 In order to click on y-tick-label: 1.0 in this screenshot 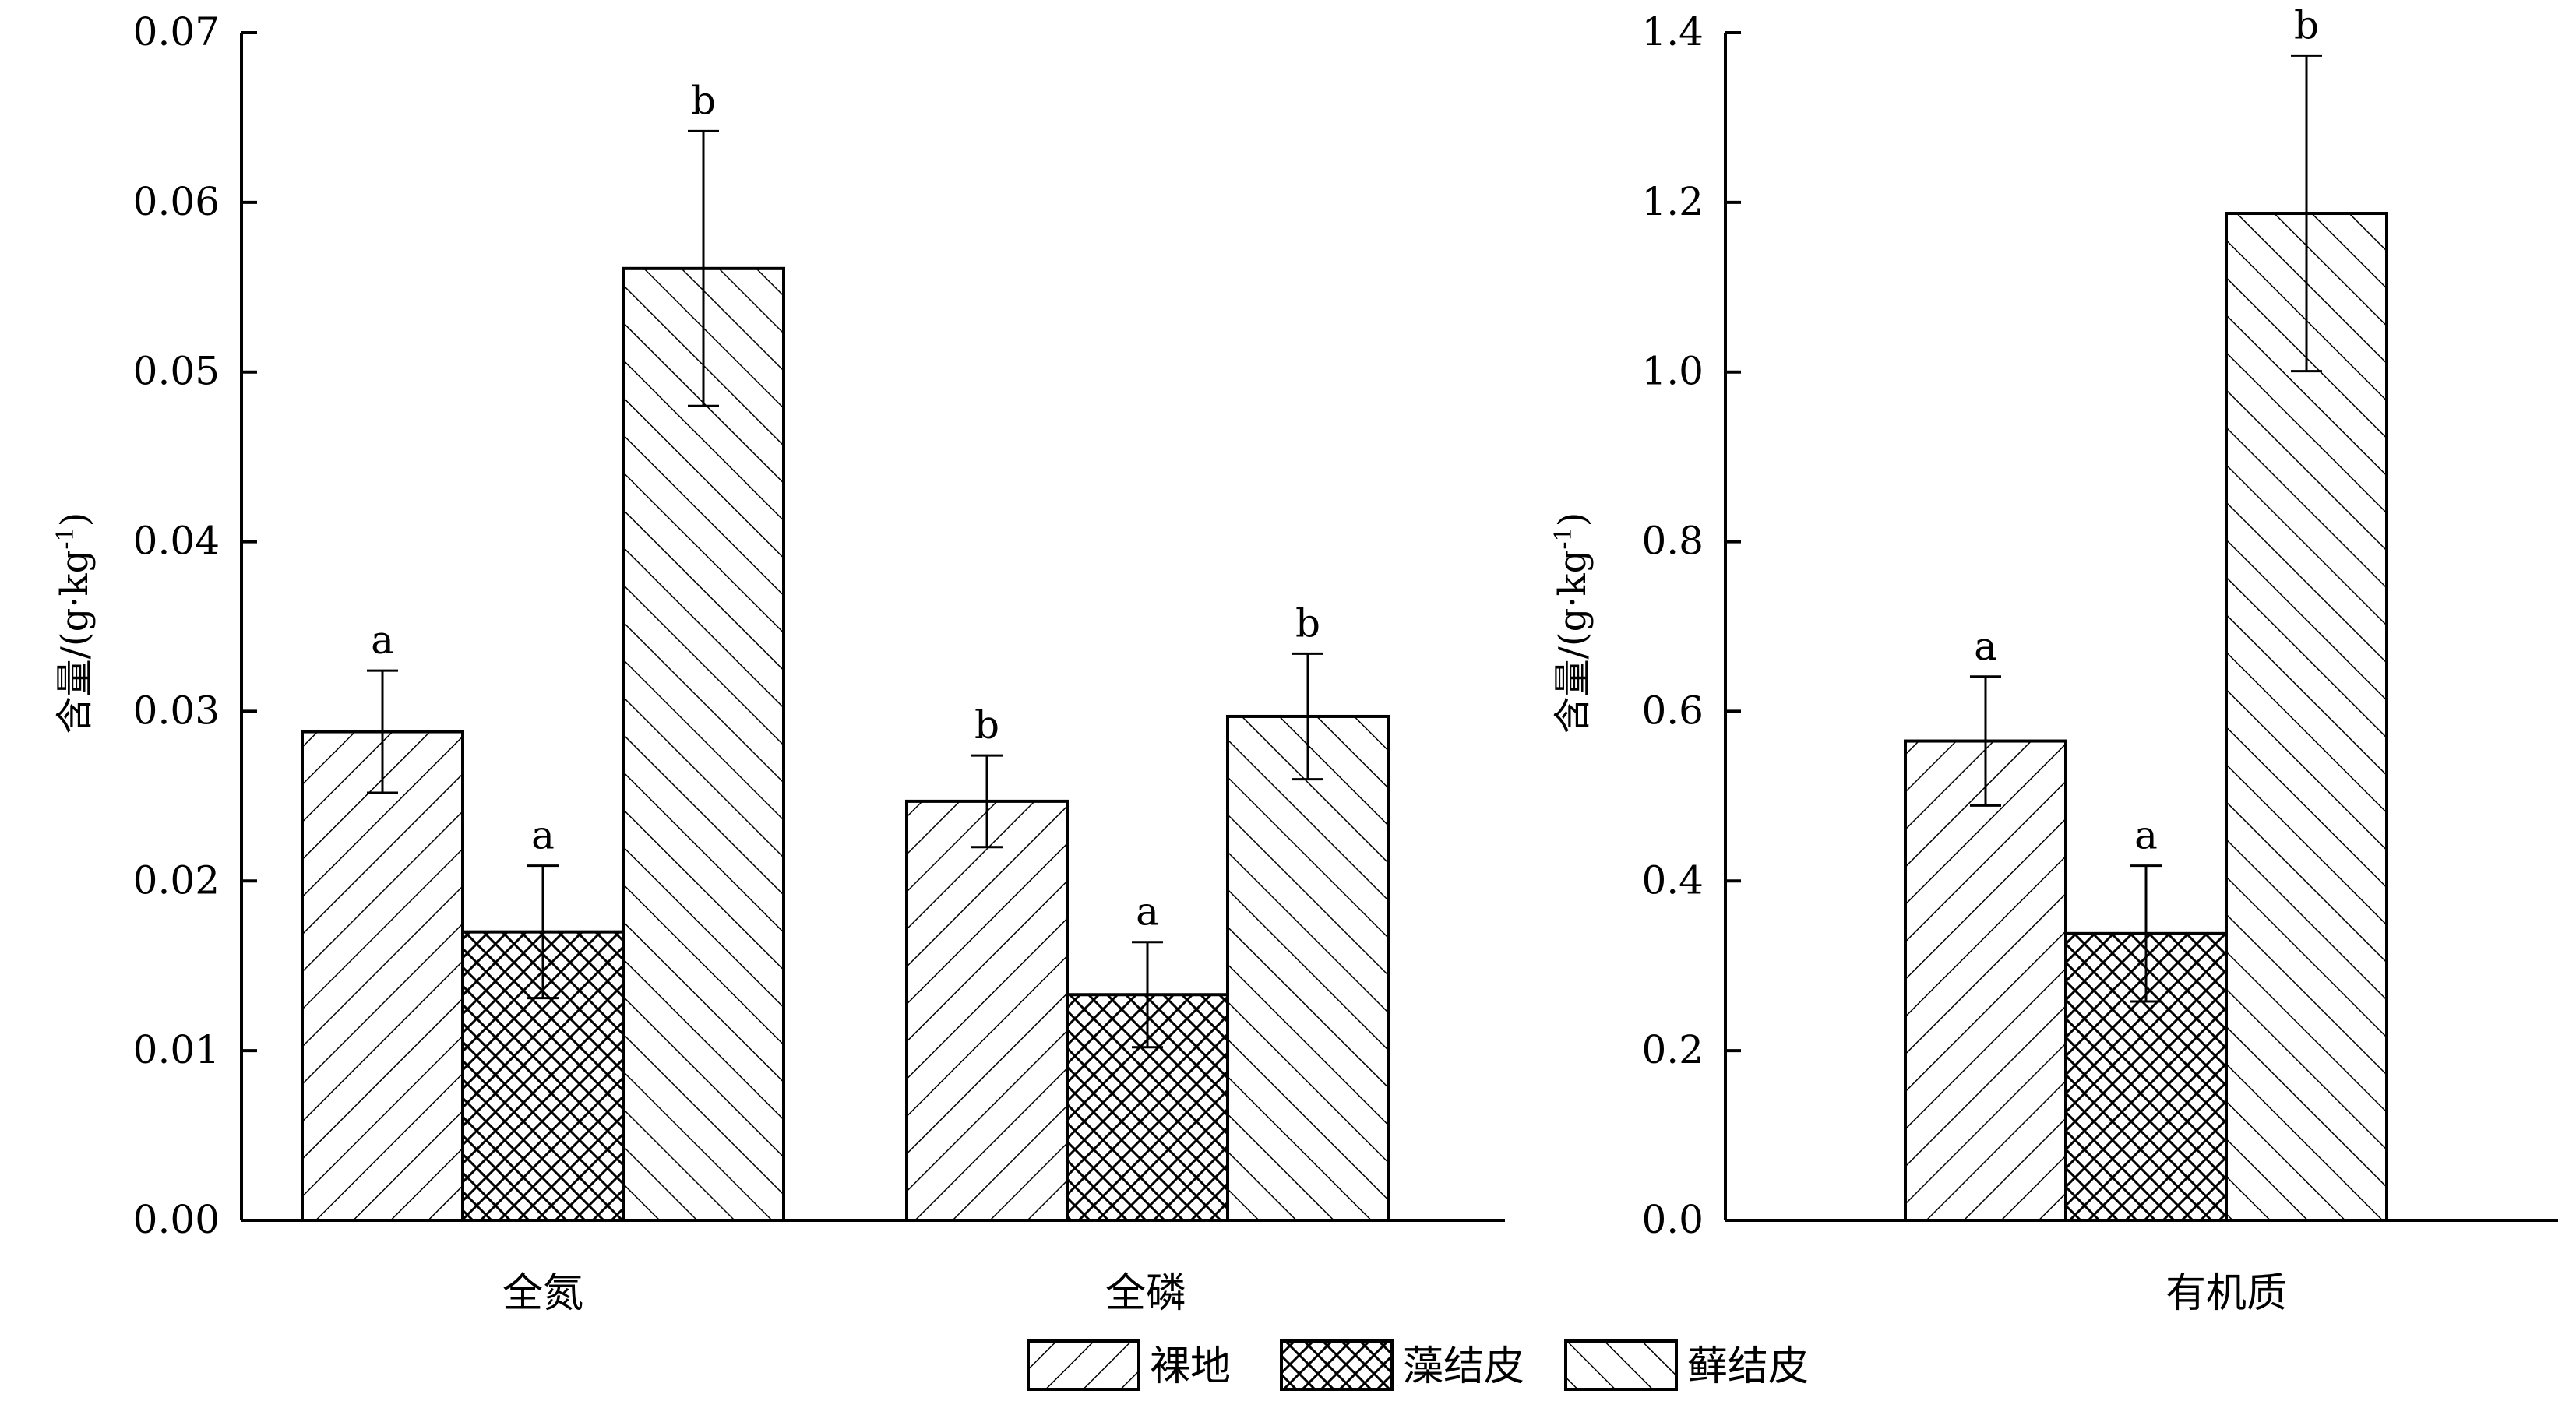, I will do `click(1672, 371)`.